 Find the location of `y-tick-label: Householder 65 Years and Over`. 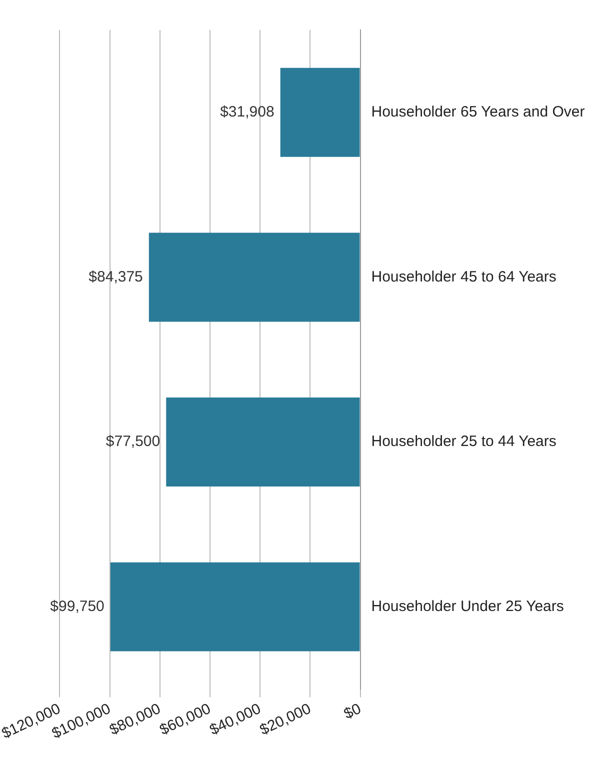

y-tick-label: Householder 65 Years and Over is located at coordinates (478, 112).